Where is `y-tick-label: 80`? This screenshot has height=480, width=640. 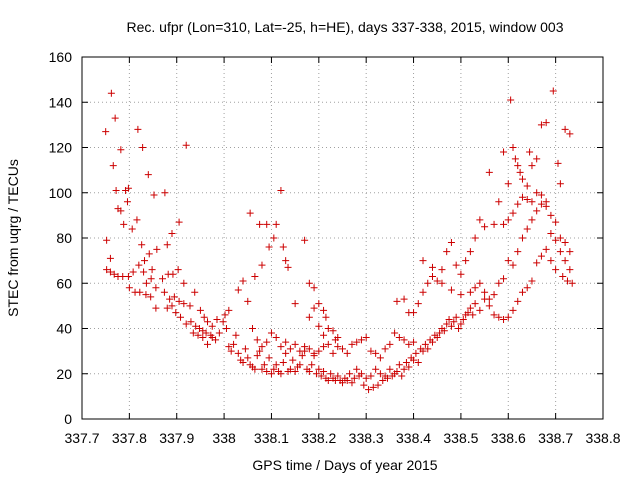 y-tick-label: 80 is located at coordinates (64, 238).